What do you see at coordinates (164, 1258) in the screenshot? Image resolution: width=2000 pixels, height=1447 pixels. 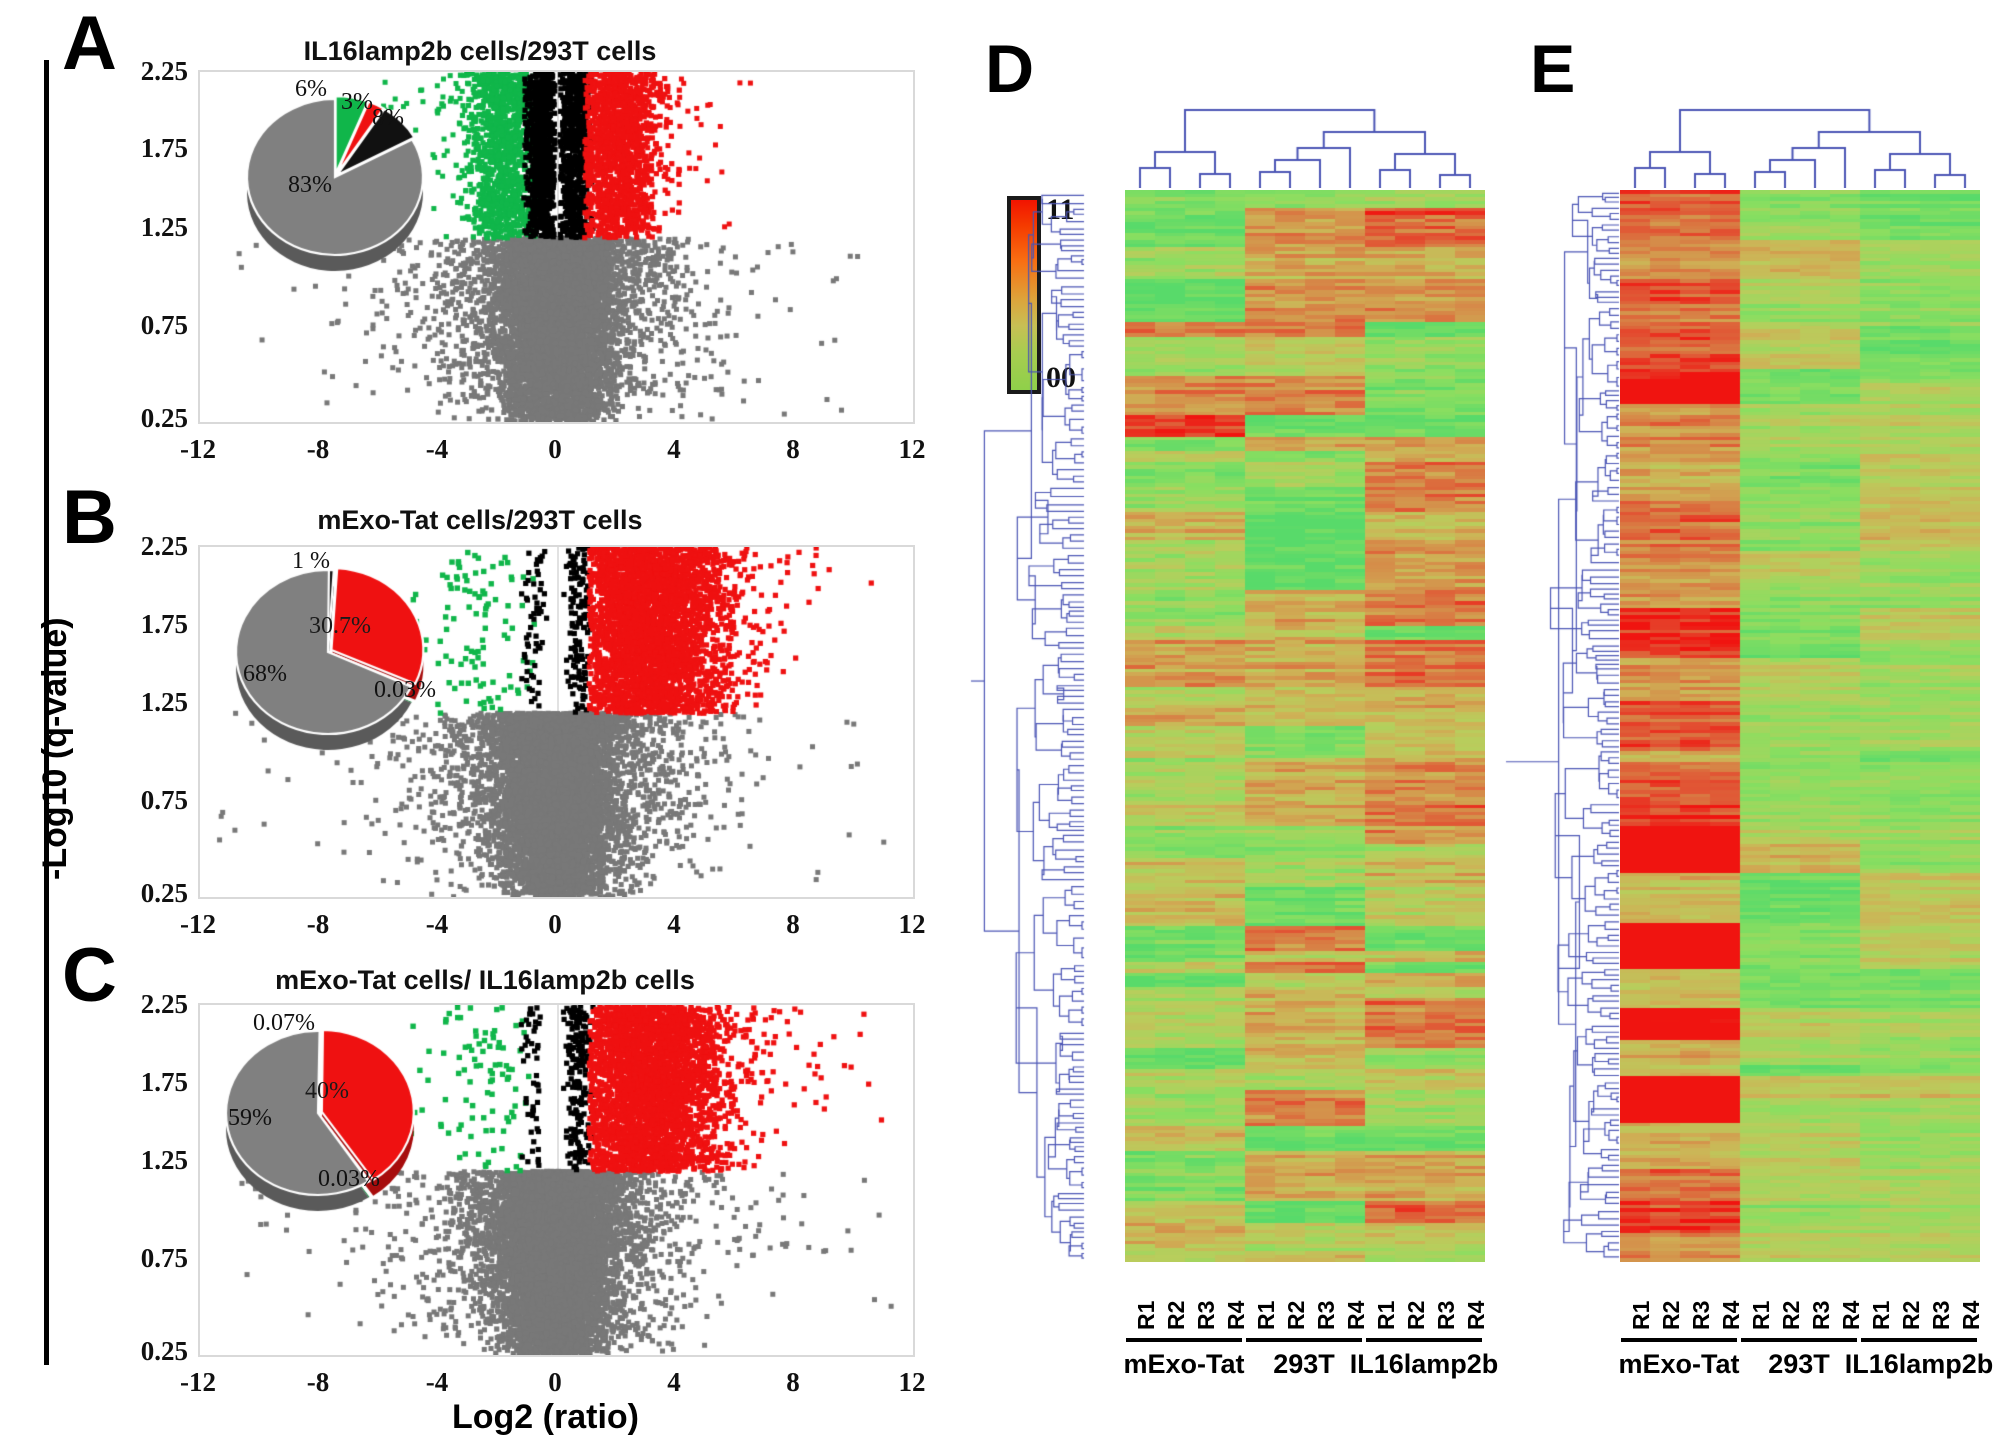 I see `panel-c-ytick-3: 0.75` at bounding box center [164, 1258].